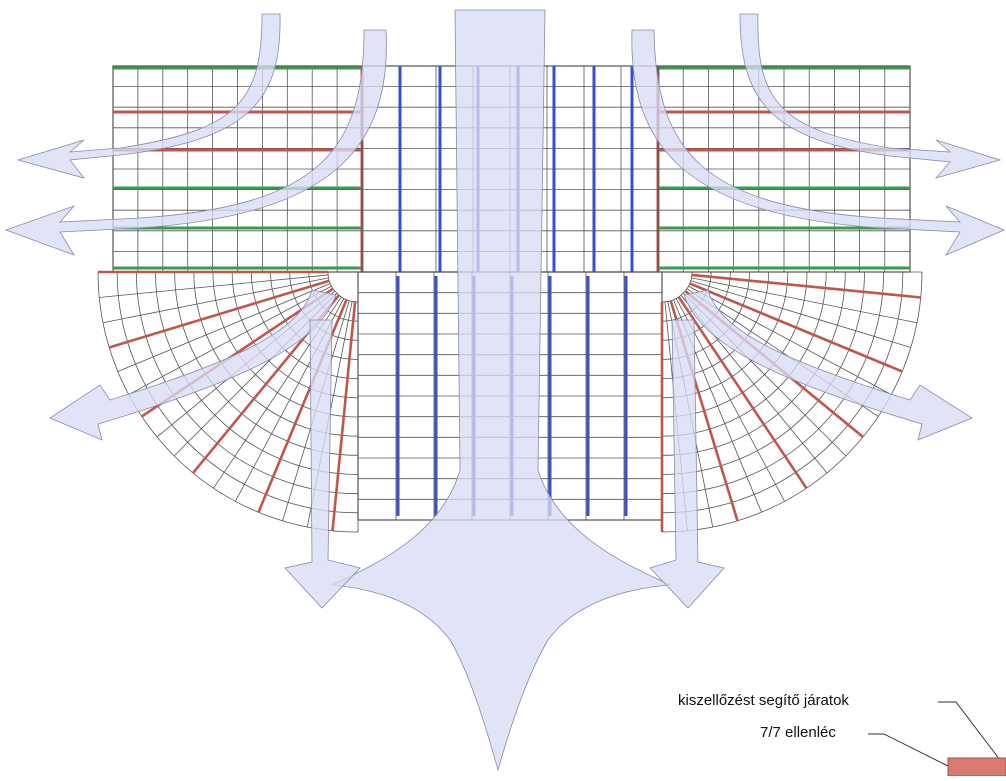 Image resolution: width=1006 pixels, height=781 pixels. What do you see at coordinates (343, 287) in the screenshot?
I see `left-fan-arc-batten` at bounding box center [343, 287].